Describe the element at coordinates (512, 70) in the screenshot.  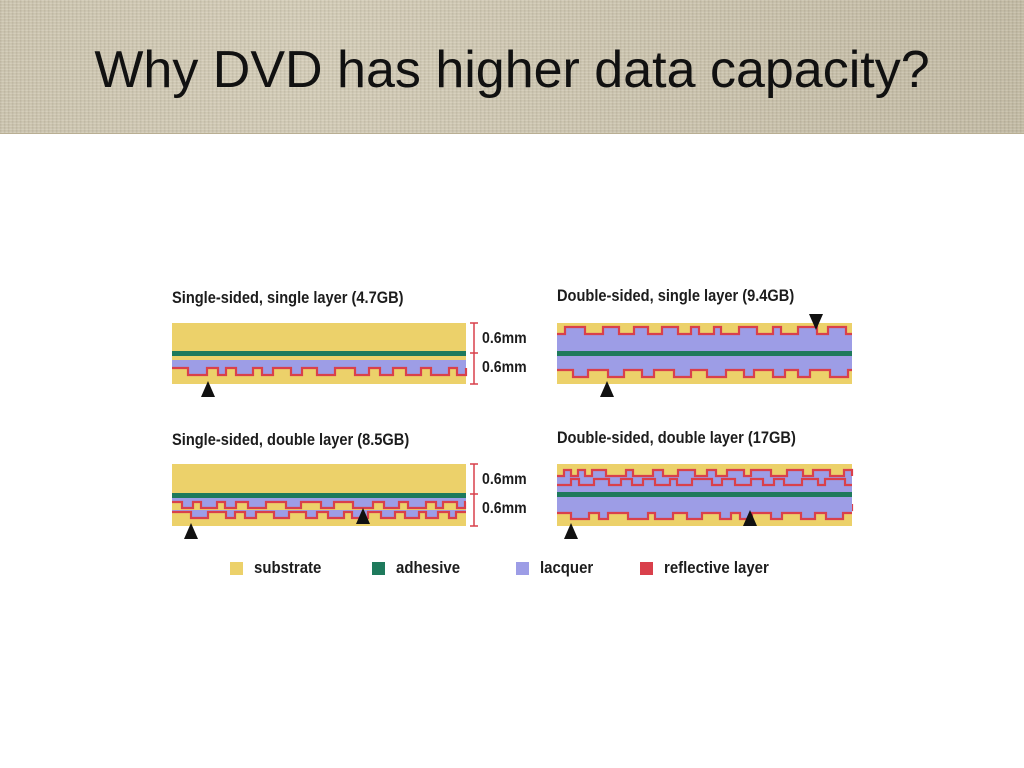
I see `slide-title: Why DVD has higher data capacity?` at that location.